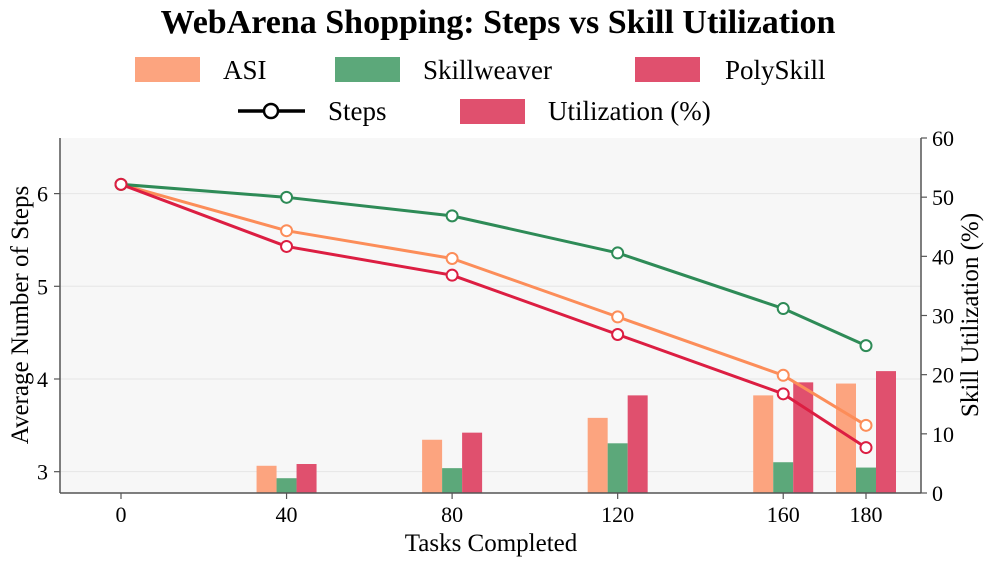  Describe the element at coordinates (617, 514) in the screenshot. I see `x-tick-label: 120` at that location.